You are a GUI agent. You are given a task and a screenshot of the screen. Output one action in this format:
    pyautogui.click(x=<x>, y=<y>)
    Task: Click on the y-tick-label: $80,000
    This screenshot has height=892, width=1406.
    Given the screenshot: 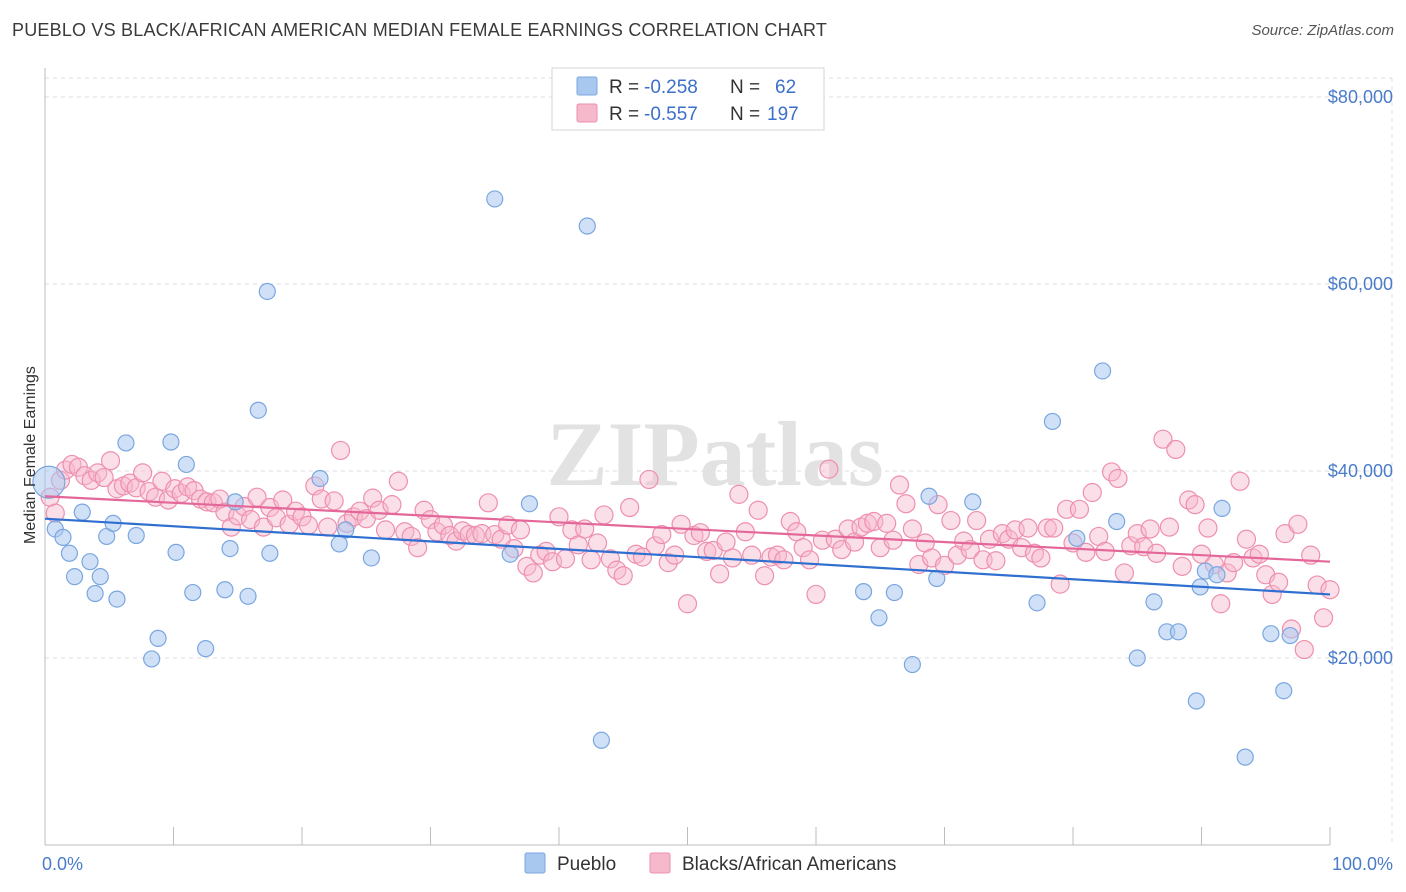 What is the action you would take?
    pyautogui.click(x=1360, y=97)
    